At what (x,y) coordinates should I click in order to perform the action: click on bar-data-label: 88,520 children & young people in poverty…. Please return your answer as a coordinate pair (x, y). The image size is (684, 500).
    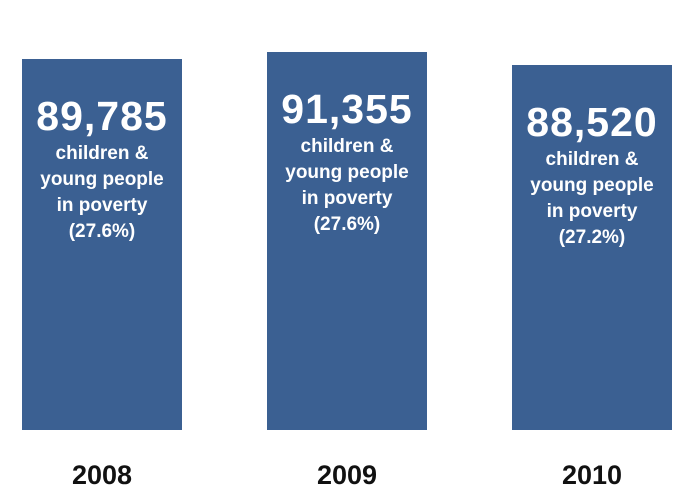
    Looking at the image, I should click on (592, 175).